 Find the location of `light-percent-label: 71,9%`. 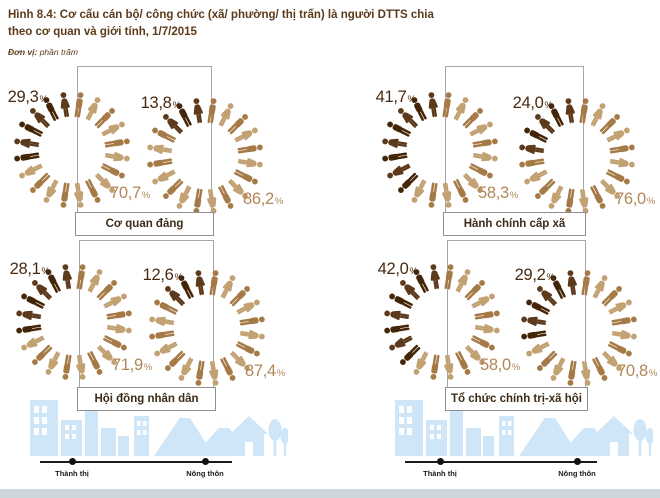

light-percent-label: 71,9% is located at coordinates (132, 365).